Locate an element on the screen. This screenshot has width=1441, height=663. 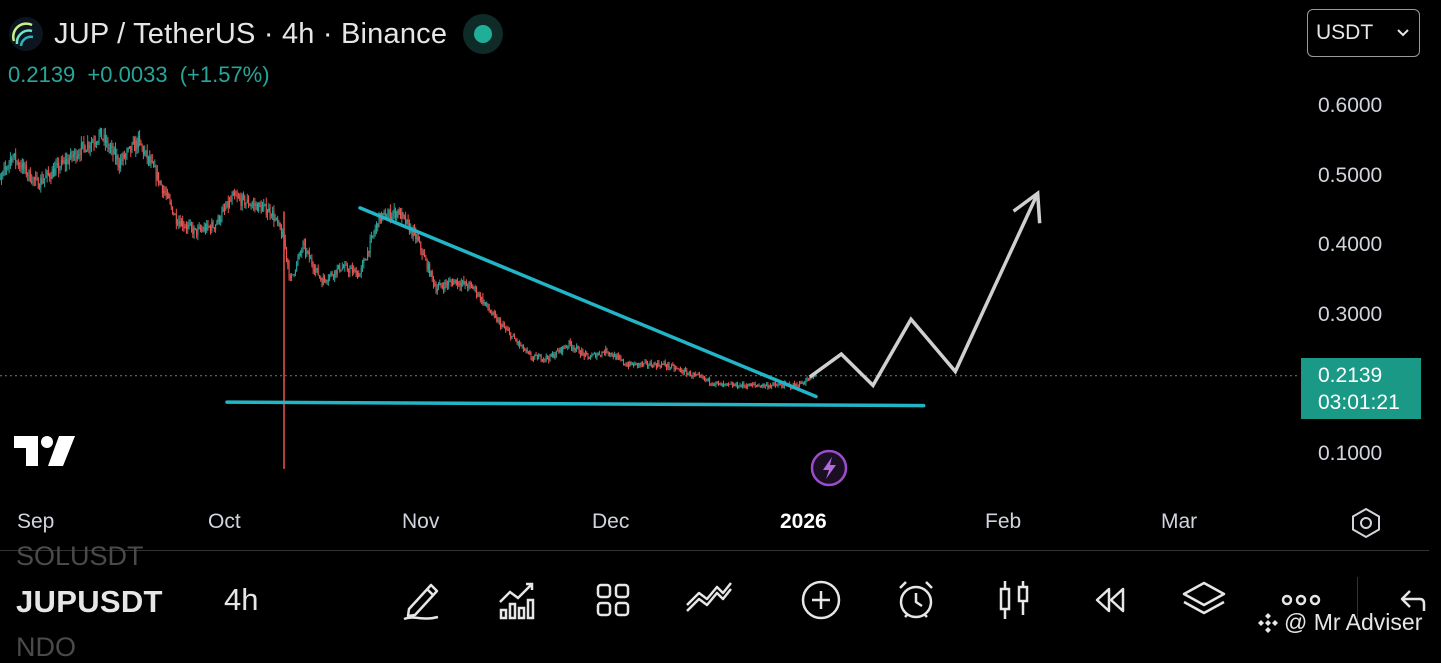
alert-icon is located at coordinates (916, 600).